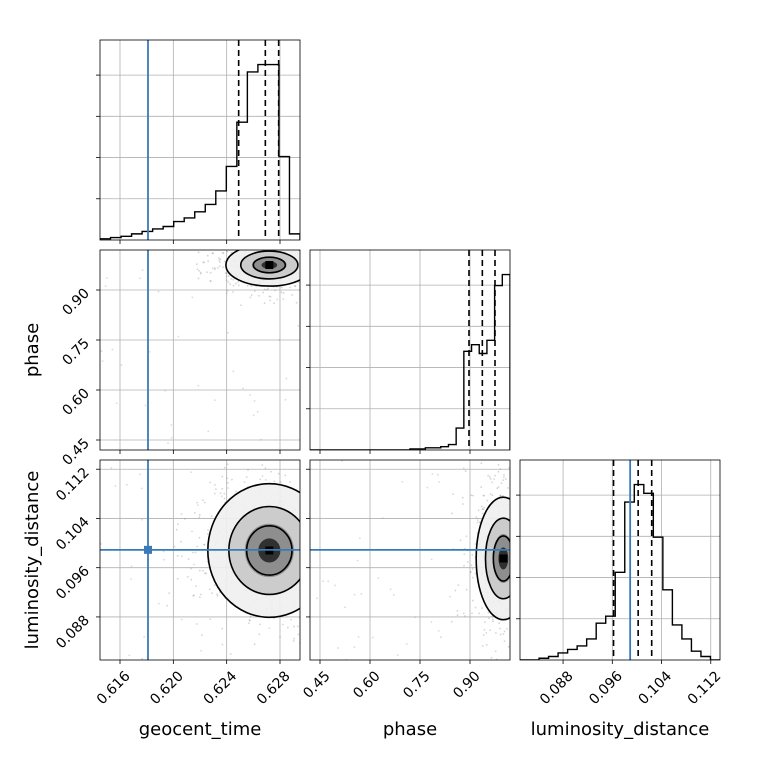 This screenshot has width=760, height=760. I want to click on histogram-luminosity_distance, so click(620, 571).